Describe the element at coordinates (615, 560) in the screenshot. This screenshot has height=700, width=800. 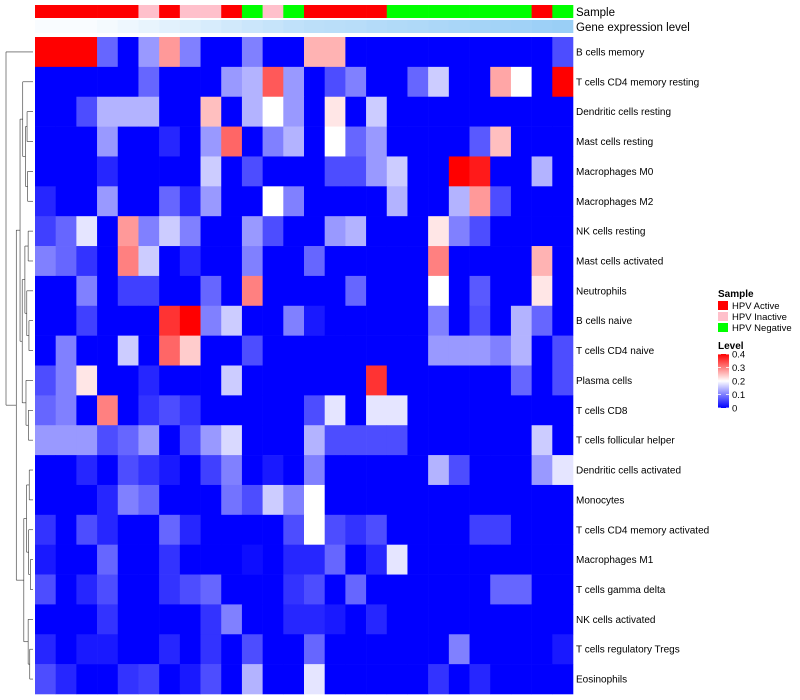
I see `row-label: Macrophages M1` at that location.